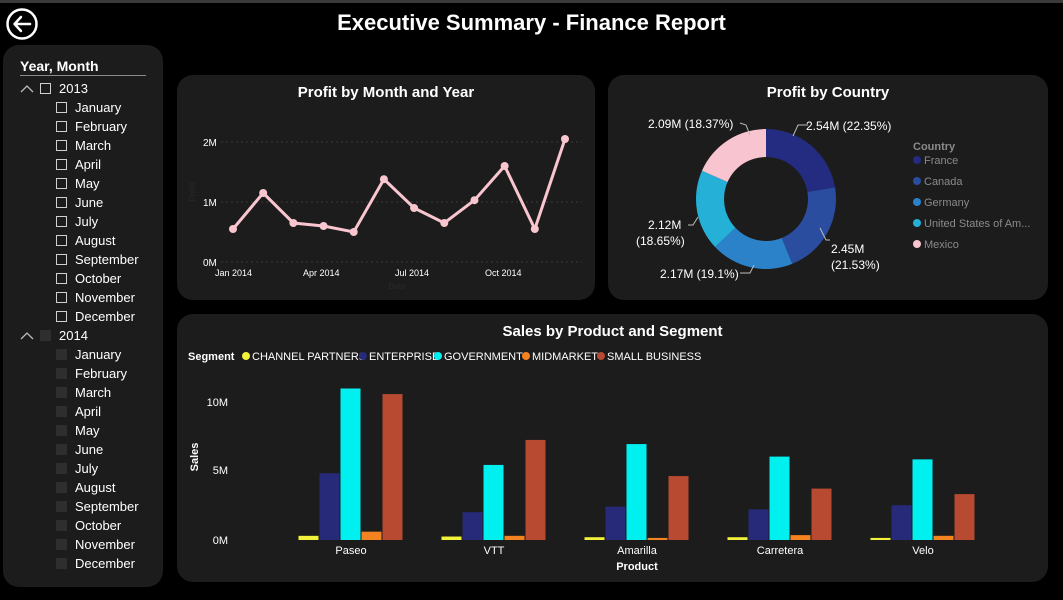  I want to click on bar-carretera-government, so click(779, 498).